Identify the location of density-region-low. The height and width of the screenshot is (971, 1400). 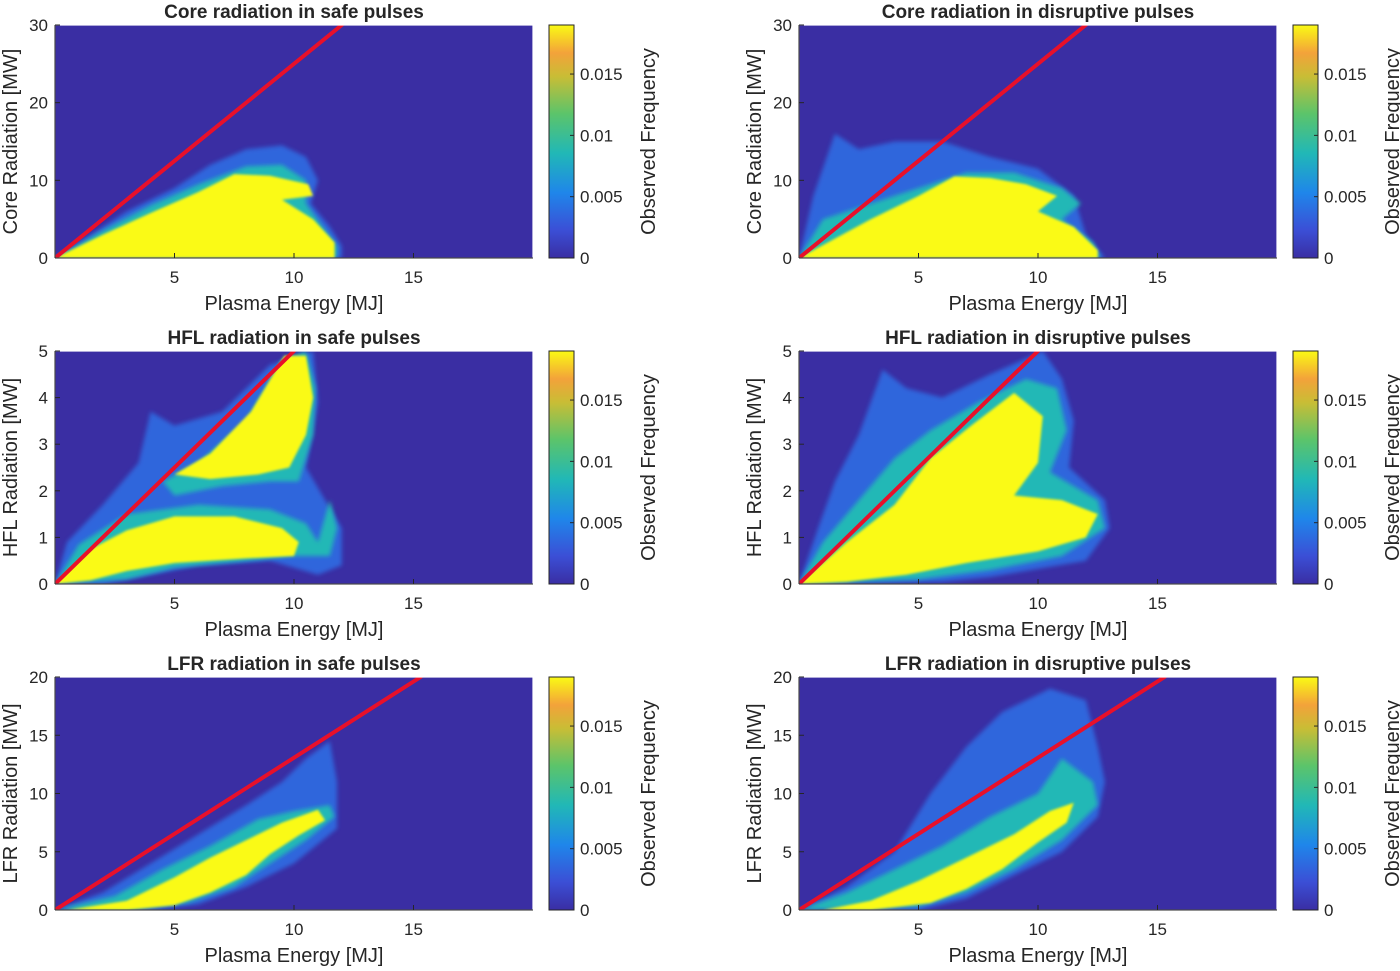
(196, 825).